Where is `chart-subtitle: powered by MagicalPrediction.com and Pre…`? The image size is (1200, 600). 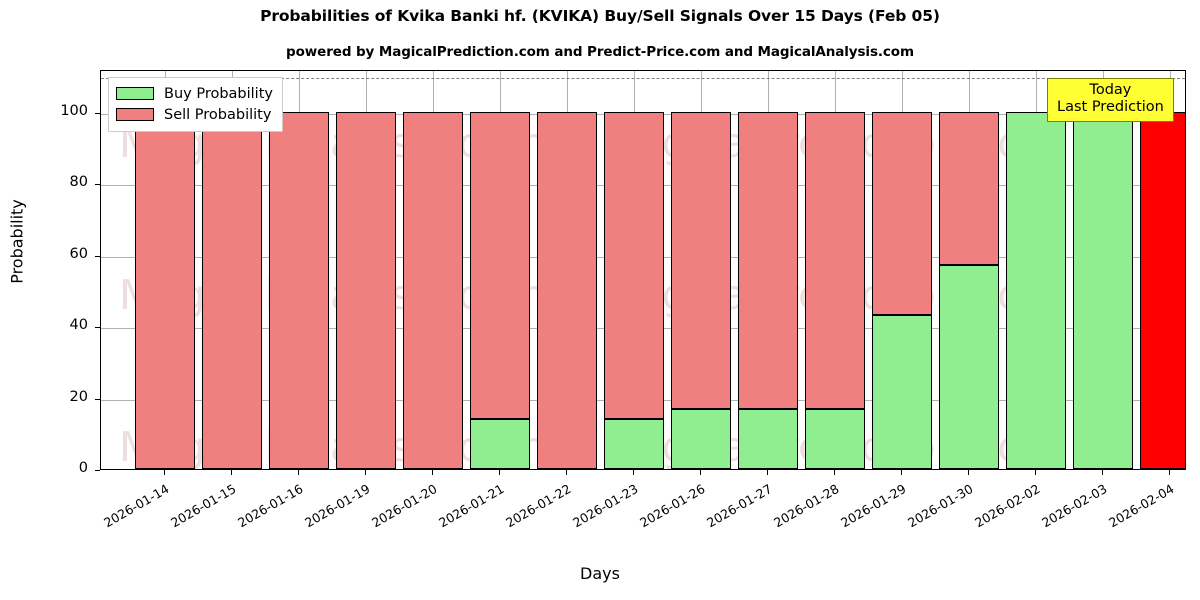 chart-subtitle: powered by MagicalPrediction.com and Pre… is located at coordinates (600, 52).